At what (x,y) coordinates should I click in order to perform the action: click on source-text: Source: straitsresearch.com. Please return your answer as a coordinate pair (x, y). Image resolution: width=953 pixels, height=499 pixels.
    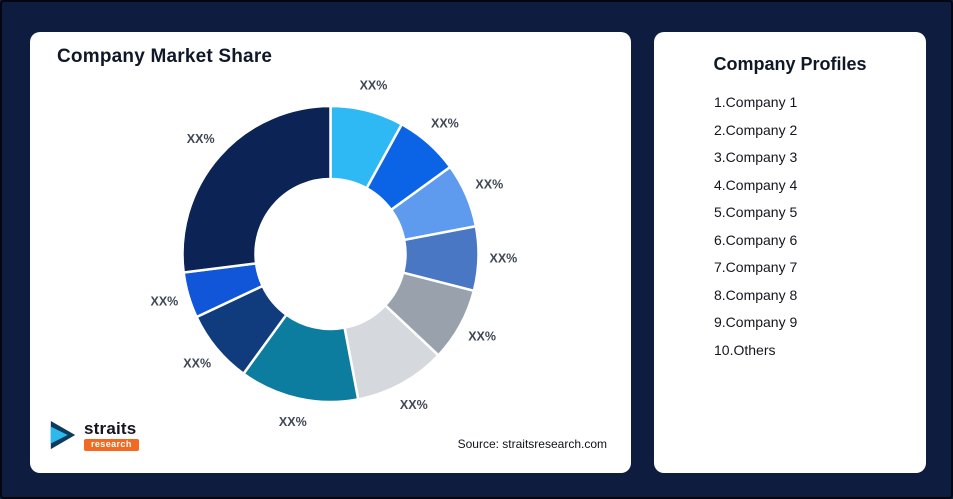
    Looking at the image, I should click on (532, 444).